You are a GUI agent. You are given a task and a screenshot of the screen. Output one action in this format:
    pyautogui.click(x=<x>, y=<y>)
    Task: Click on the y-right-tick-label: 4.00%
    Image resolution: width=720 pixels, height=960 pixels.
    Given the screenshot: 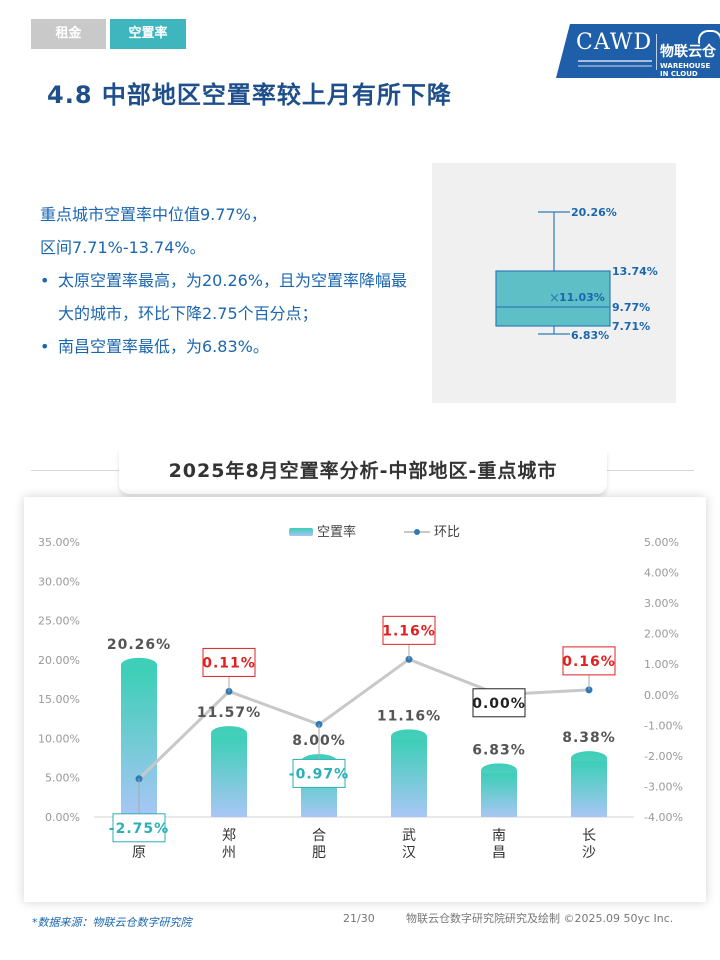 What is the action you would take?
    pyautogui.click(x=661, y=573)
    